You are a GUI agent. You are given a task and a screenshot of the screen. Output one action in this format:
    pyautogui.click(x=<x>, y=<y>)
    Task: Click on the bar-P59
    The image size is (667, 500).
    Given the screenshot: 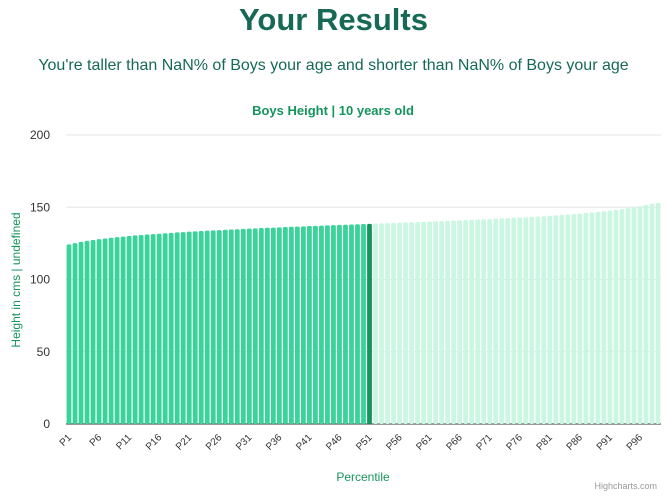 What is the action you would take?
    pyautogui.click(x=417, y=322)
    